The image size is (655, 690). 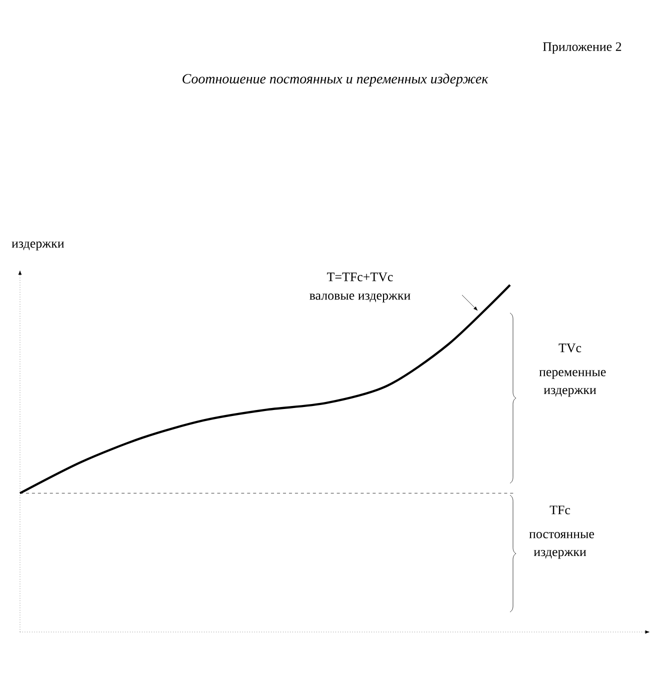 What do you see at coordinates (561, 545) in the screenshot?
I see `text: постоянные издержки` at bounding box center [561, 545].